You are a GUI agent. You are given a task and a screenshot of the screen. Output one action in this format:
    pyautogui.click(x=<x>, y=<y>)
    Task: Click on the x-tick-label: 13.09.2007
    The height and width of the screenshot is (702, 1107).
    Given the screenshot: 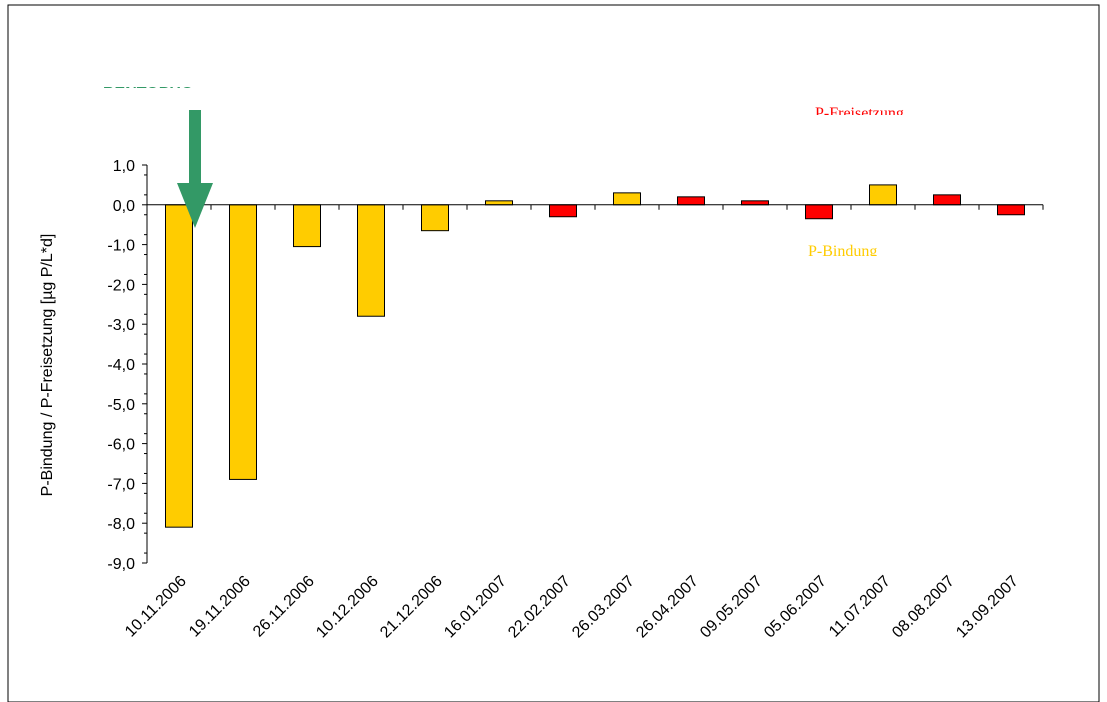 What is the action you would take?
    pyautogui.click(x=987, y=607)
    